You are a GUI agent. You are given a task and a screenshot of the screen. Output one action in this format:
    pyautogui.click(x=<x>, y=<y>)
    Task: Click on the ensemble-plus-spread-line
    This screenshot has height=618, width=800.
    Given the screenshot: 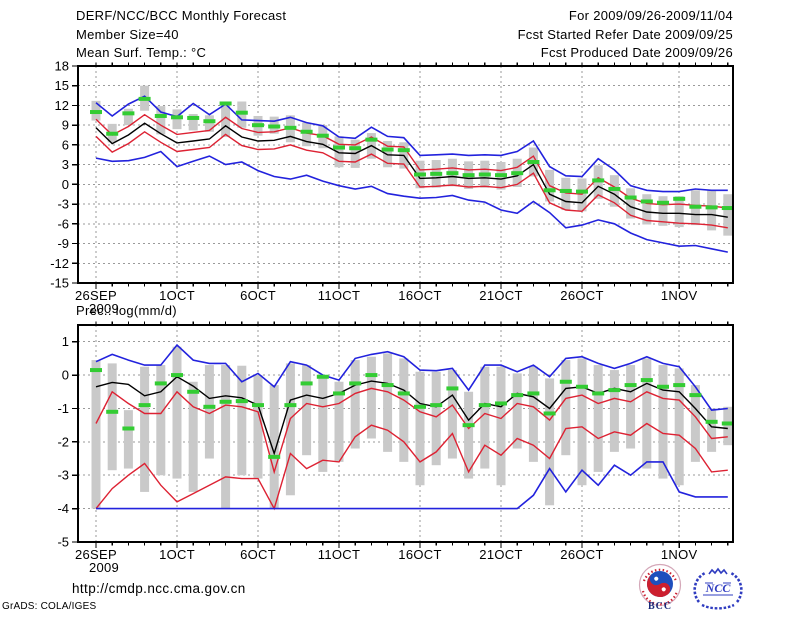 What is the action you would take?
    pyautogui.click(x=411, y=431)
    